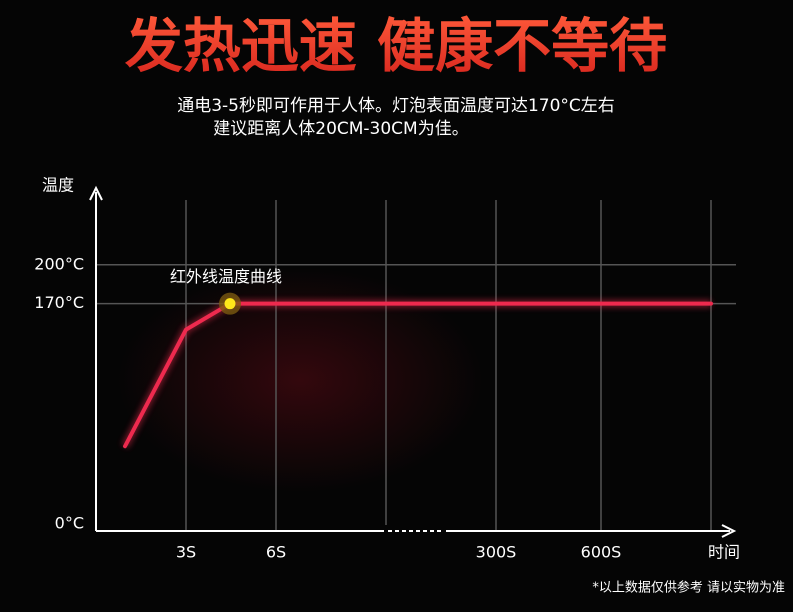  What do you see at coordinates (226, 276) in the screenshot?
I see `annotation: 红外线温度曲线` at bounding box center [226, 276].